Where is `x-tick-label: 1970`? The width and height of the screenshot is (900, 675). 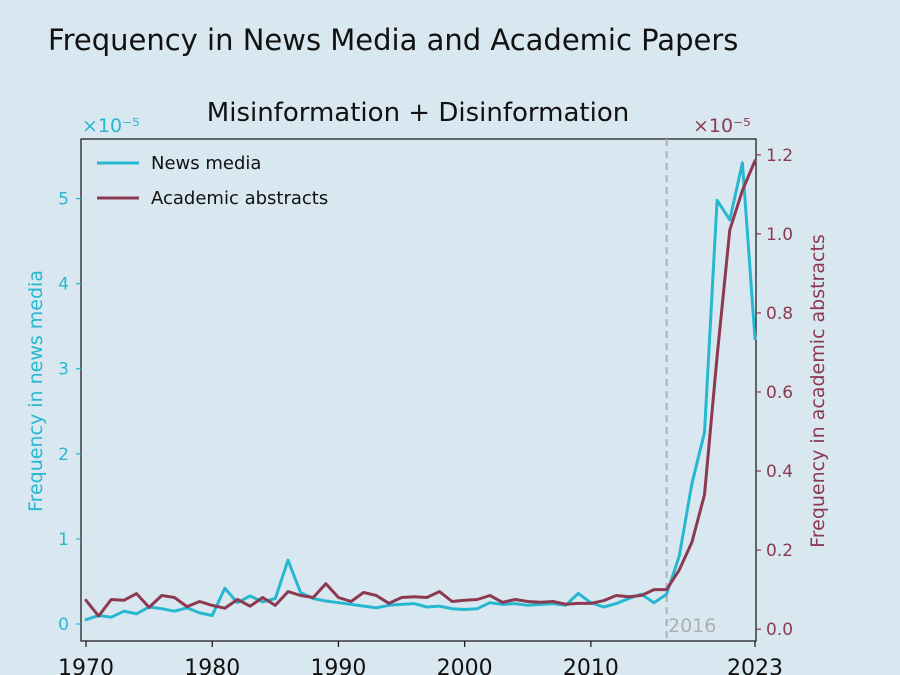 x-tick-label: 1970 is located at coordinates (86, 665).